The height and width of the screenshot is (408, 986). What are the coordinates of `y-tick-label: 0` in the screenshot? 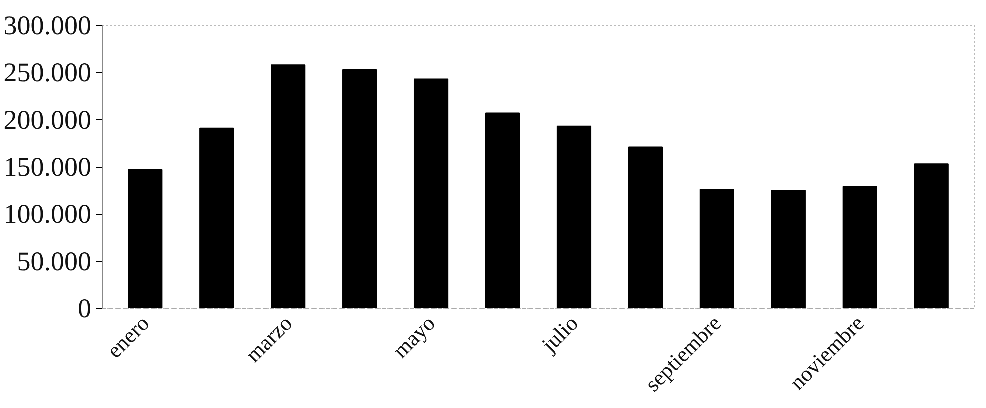 It's located at (85, 309).